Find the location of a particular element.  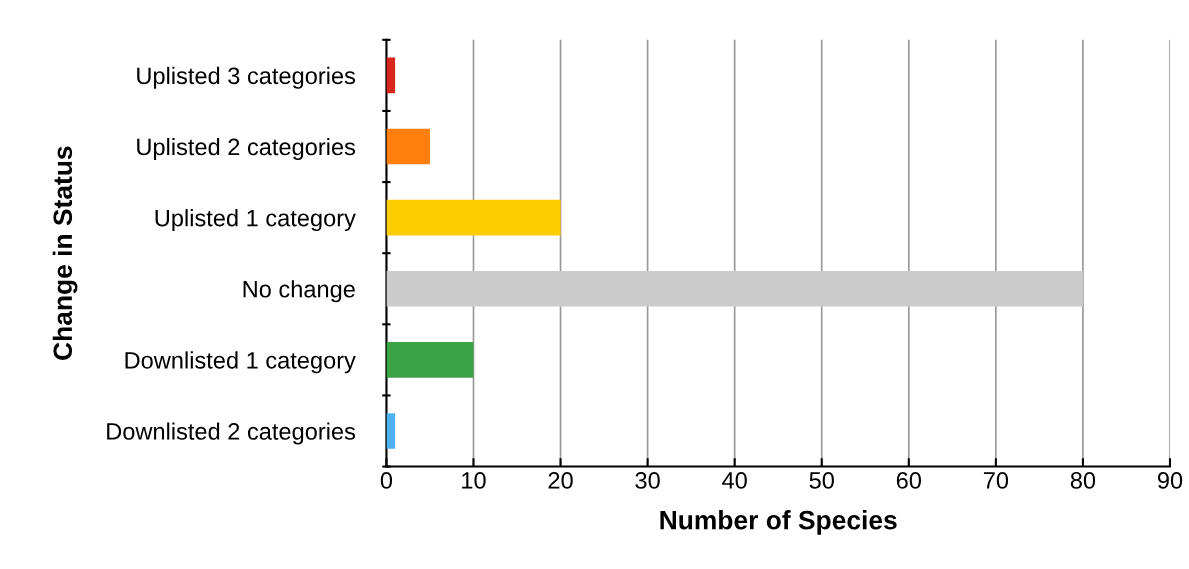

y-tick-label: Downlisted 2 categories is located at coordinates (231, 433).